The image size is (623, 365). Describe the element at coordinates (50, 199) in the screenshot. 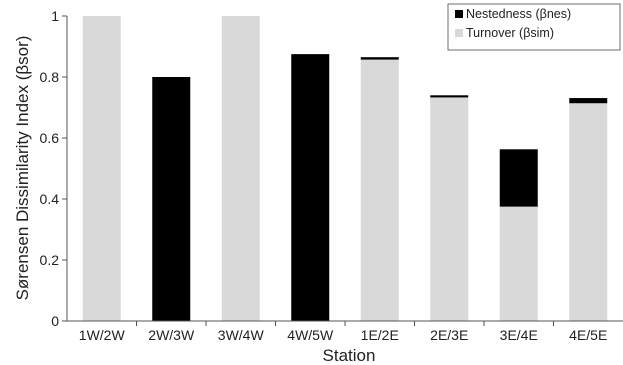

I see `y-tick-label: 0.4` at that location.